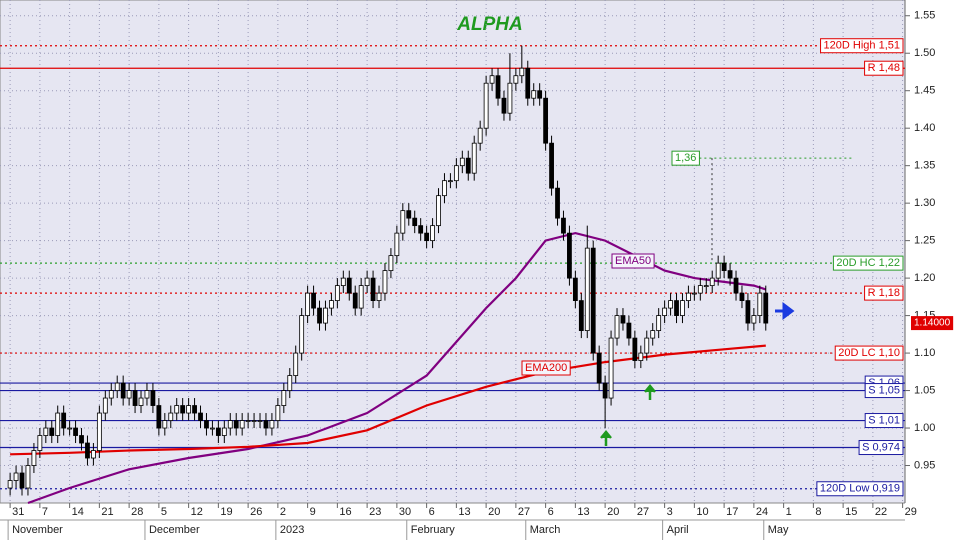  I want to click on x-tick-label: 3, so click(670, 512).